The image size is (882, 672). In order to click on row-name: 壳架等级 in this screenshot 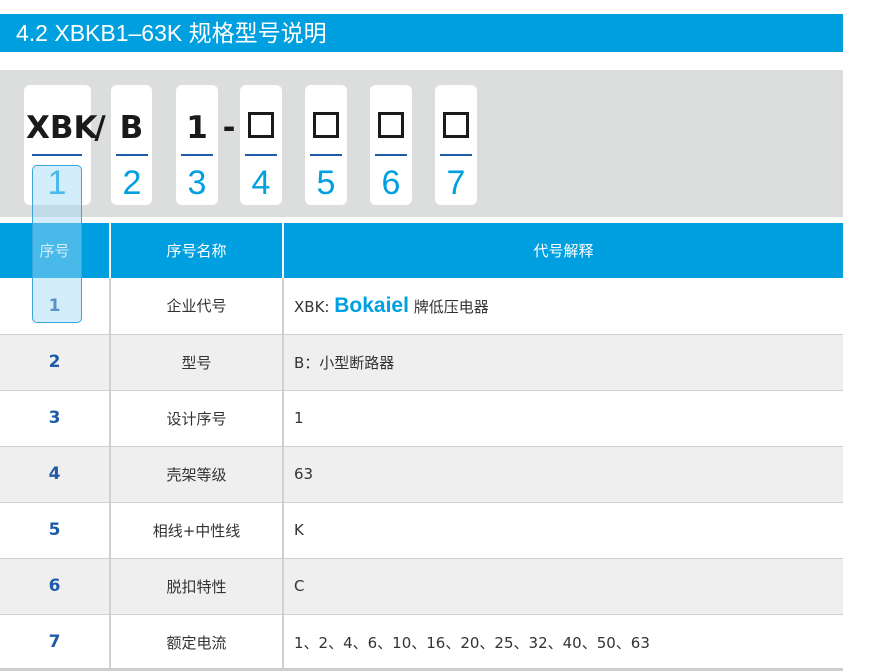, I will do `click(196, 474)`.